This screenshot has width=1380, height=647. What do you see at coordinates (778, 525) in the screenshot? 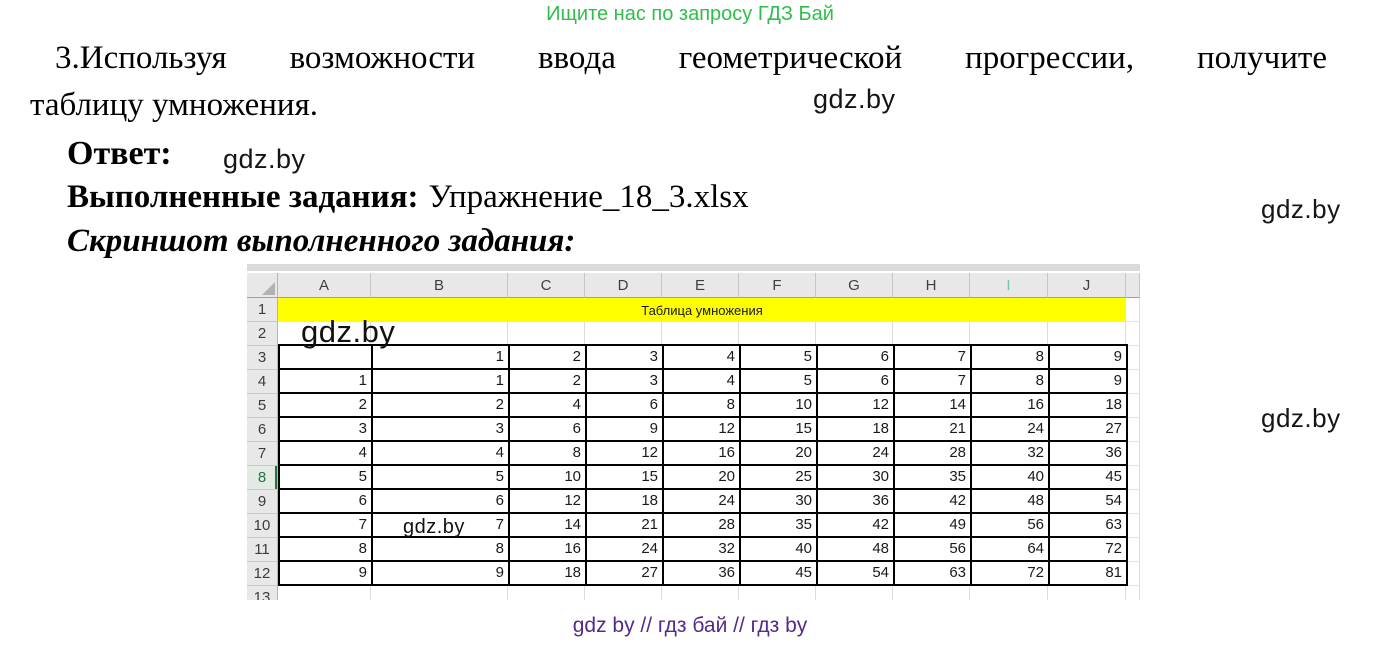
I see `cell-F10: 35` at bounding box center [778, 525].